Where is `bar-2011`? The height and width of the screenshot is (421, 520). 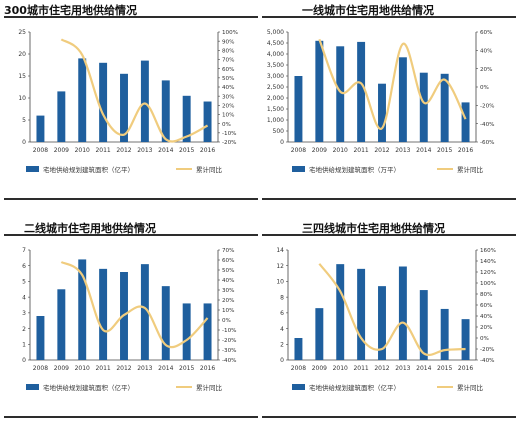 bar-2011 is located at coordinates (361, 314).